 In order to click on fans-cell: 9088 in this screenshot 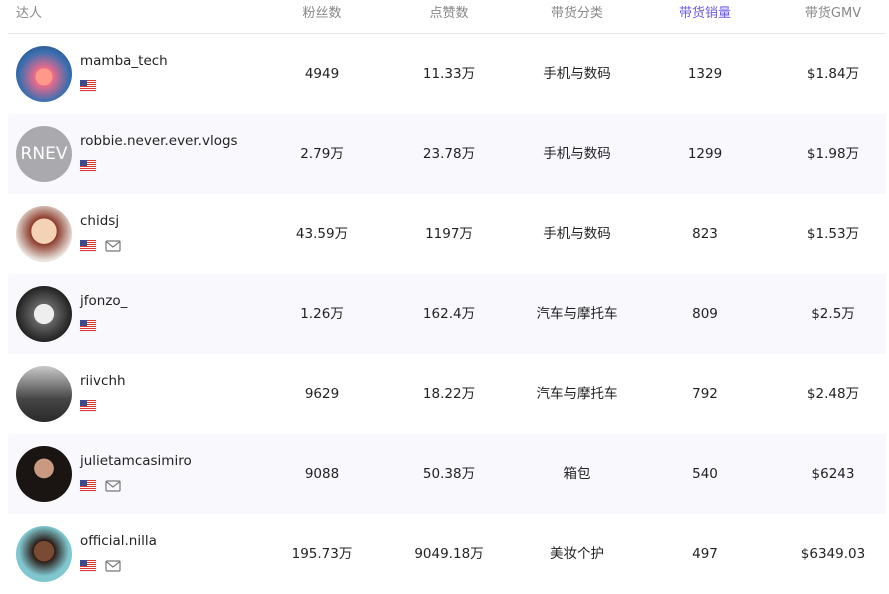, I will do `click(322, 474)`.